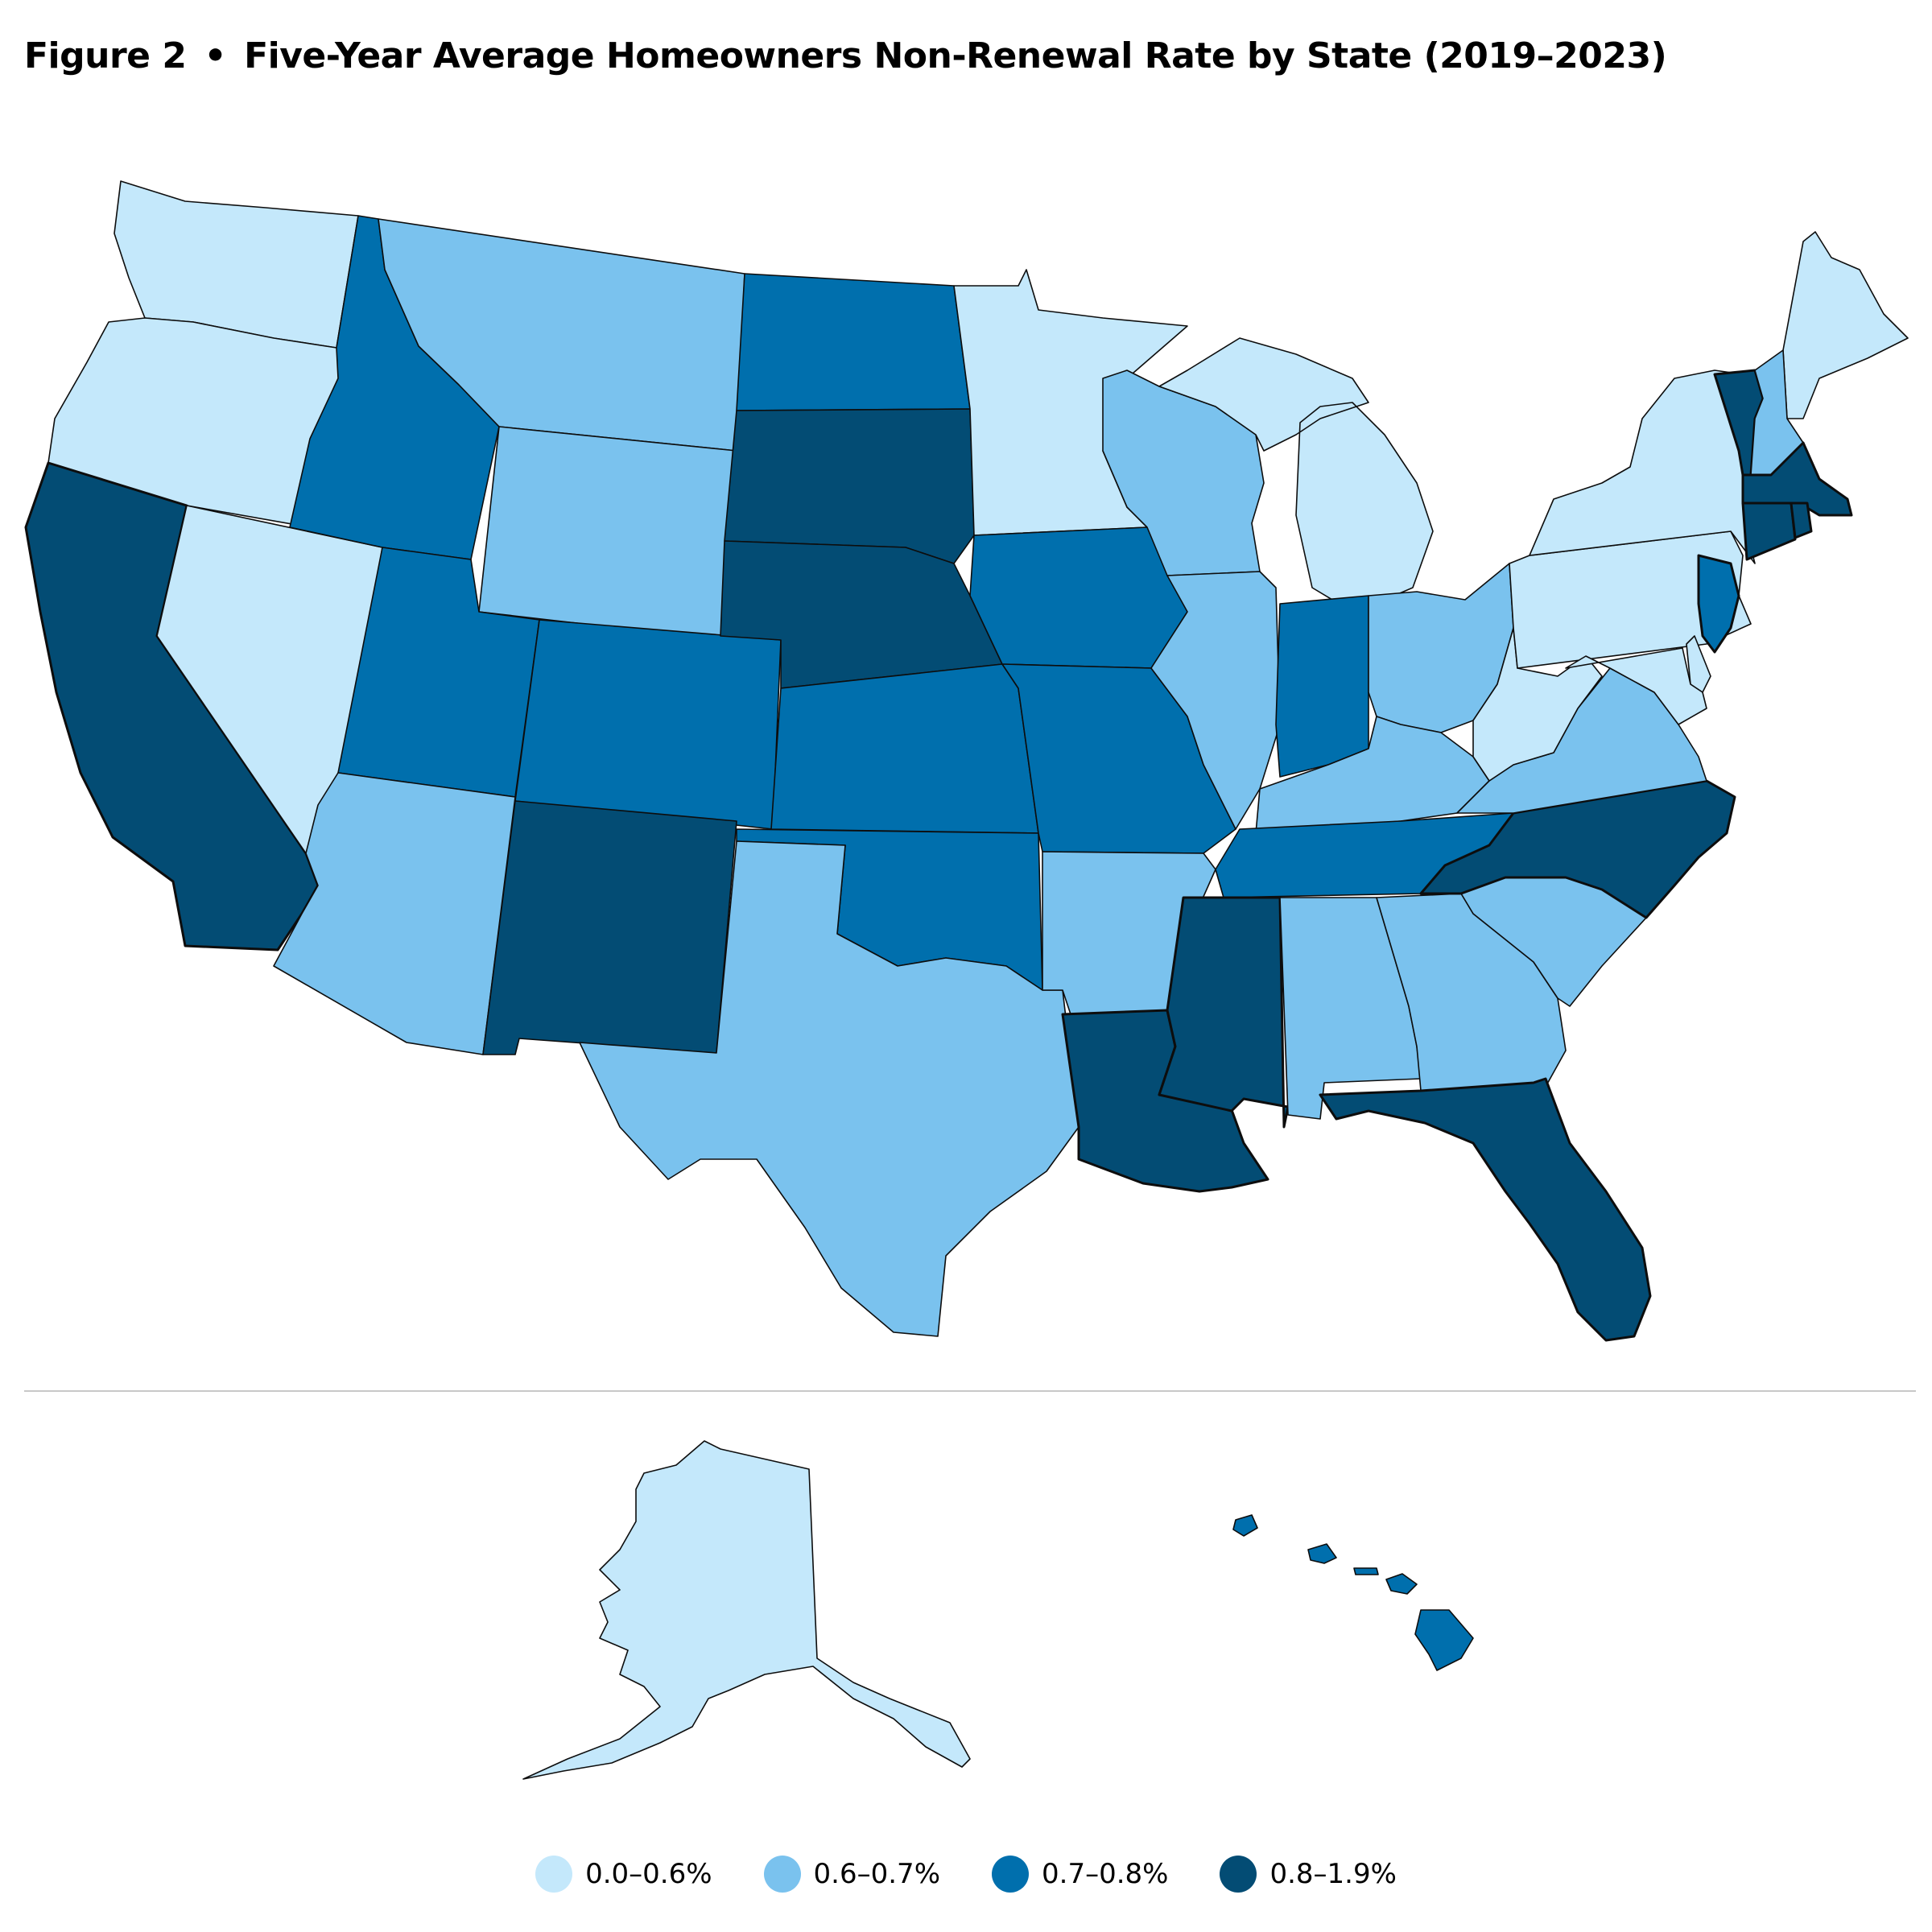 This screenshot has width=1932, height=1932. Describe the element at coordinates (1485, 1209) in the screenshot. I see `state-fl` at that location.